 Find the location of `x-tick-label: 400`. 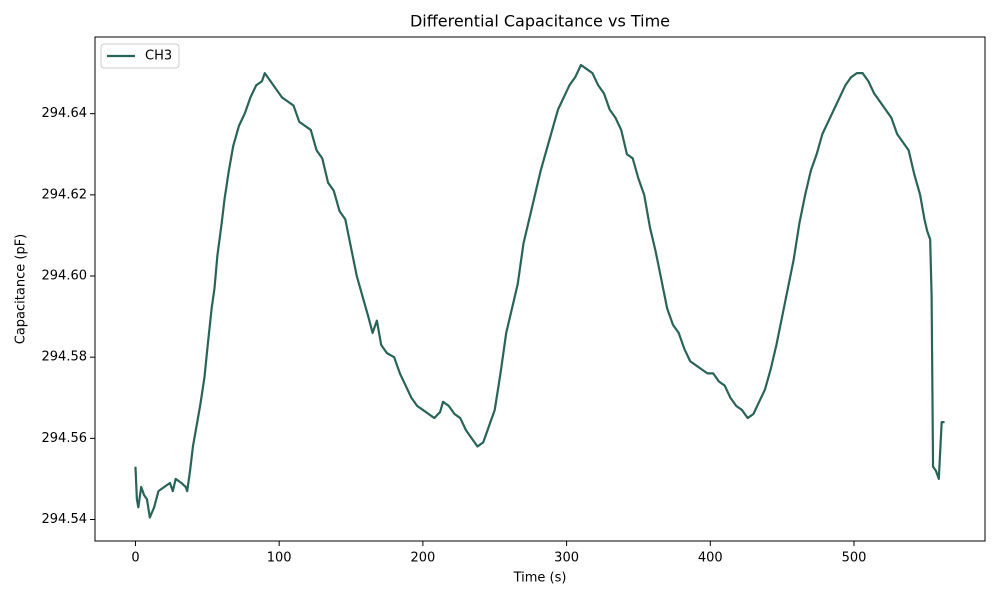

x-tick-label: 400 is located at coordinates (710, 558).